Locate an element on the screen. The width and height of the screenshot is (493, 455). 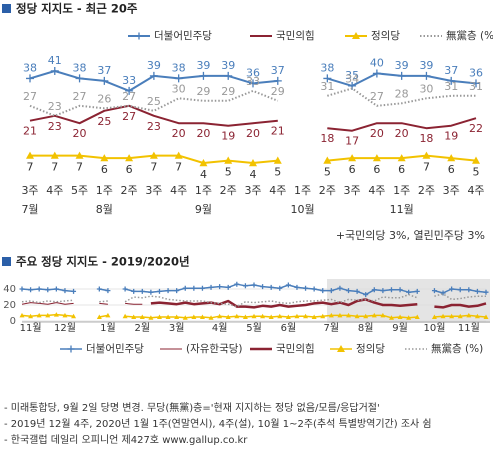
data-label: 4 is located at coordinates (203, 174).